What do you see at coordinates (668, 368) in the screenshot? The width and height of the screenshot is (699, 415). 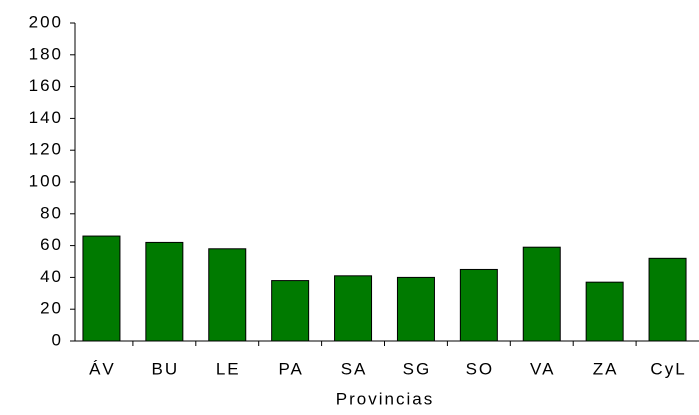 I see `x-tick-label: CyL` at bounding box center [668, 368].